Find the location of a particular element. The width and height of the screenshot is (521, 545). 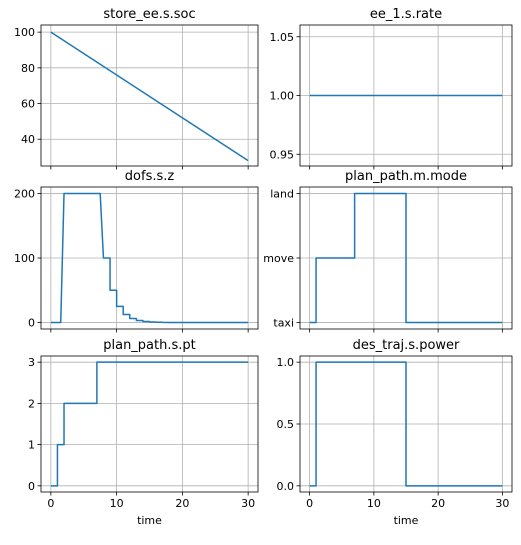

y-tick-label: 40 is located at coordinates (28, 139).